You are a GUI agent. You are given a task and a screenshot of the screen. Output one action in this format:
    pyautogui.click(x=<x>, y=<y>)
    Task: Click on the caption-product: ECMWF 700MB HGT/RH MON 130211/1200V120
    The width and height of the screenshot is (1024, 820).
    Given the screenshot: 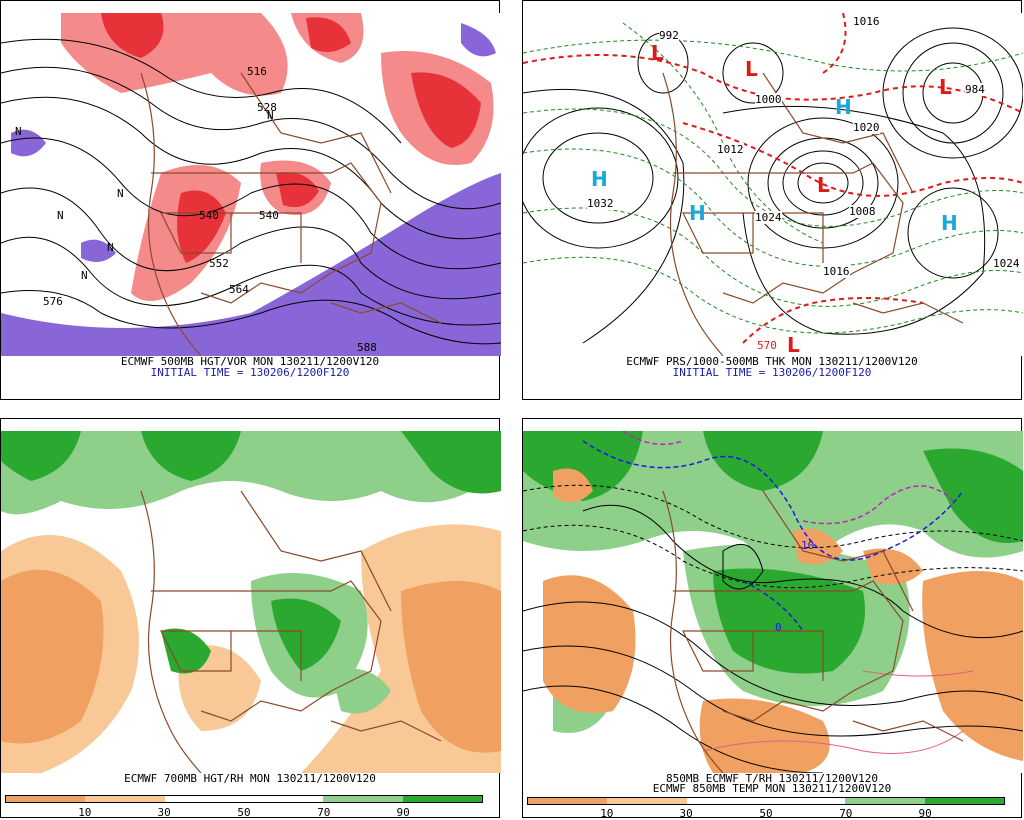 What is the action you would take?
    pyautogui.click(x=250, y=778)
    